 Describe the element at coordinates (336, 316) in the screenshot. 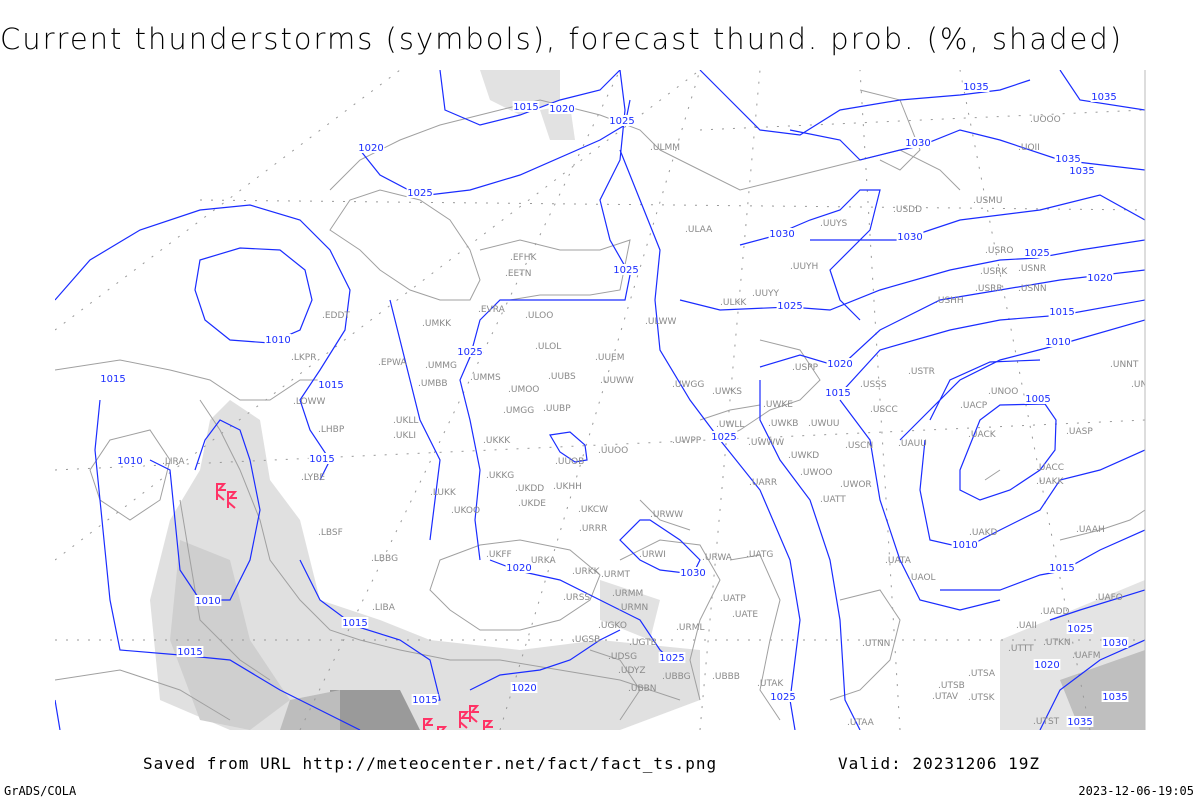

I see `station-label: .EDDT` at that location.